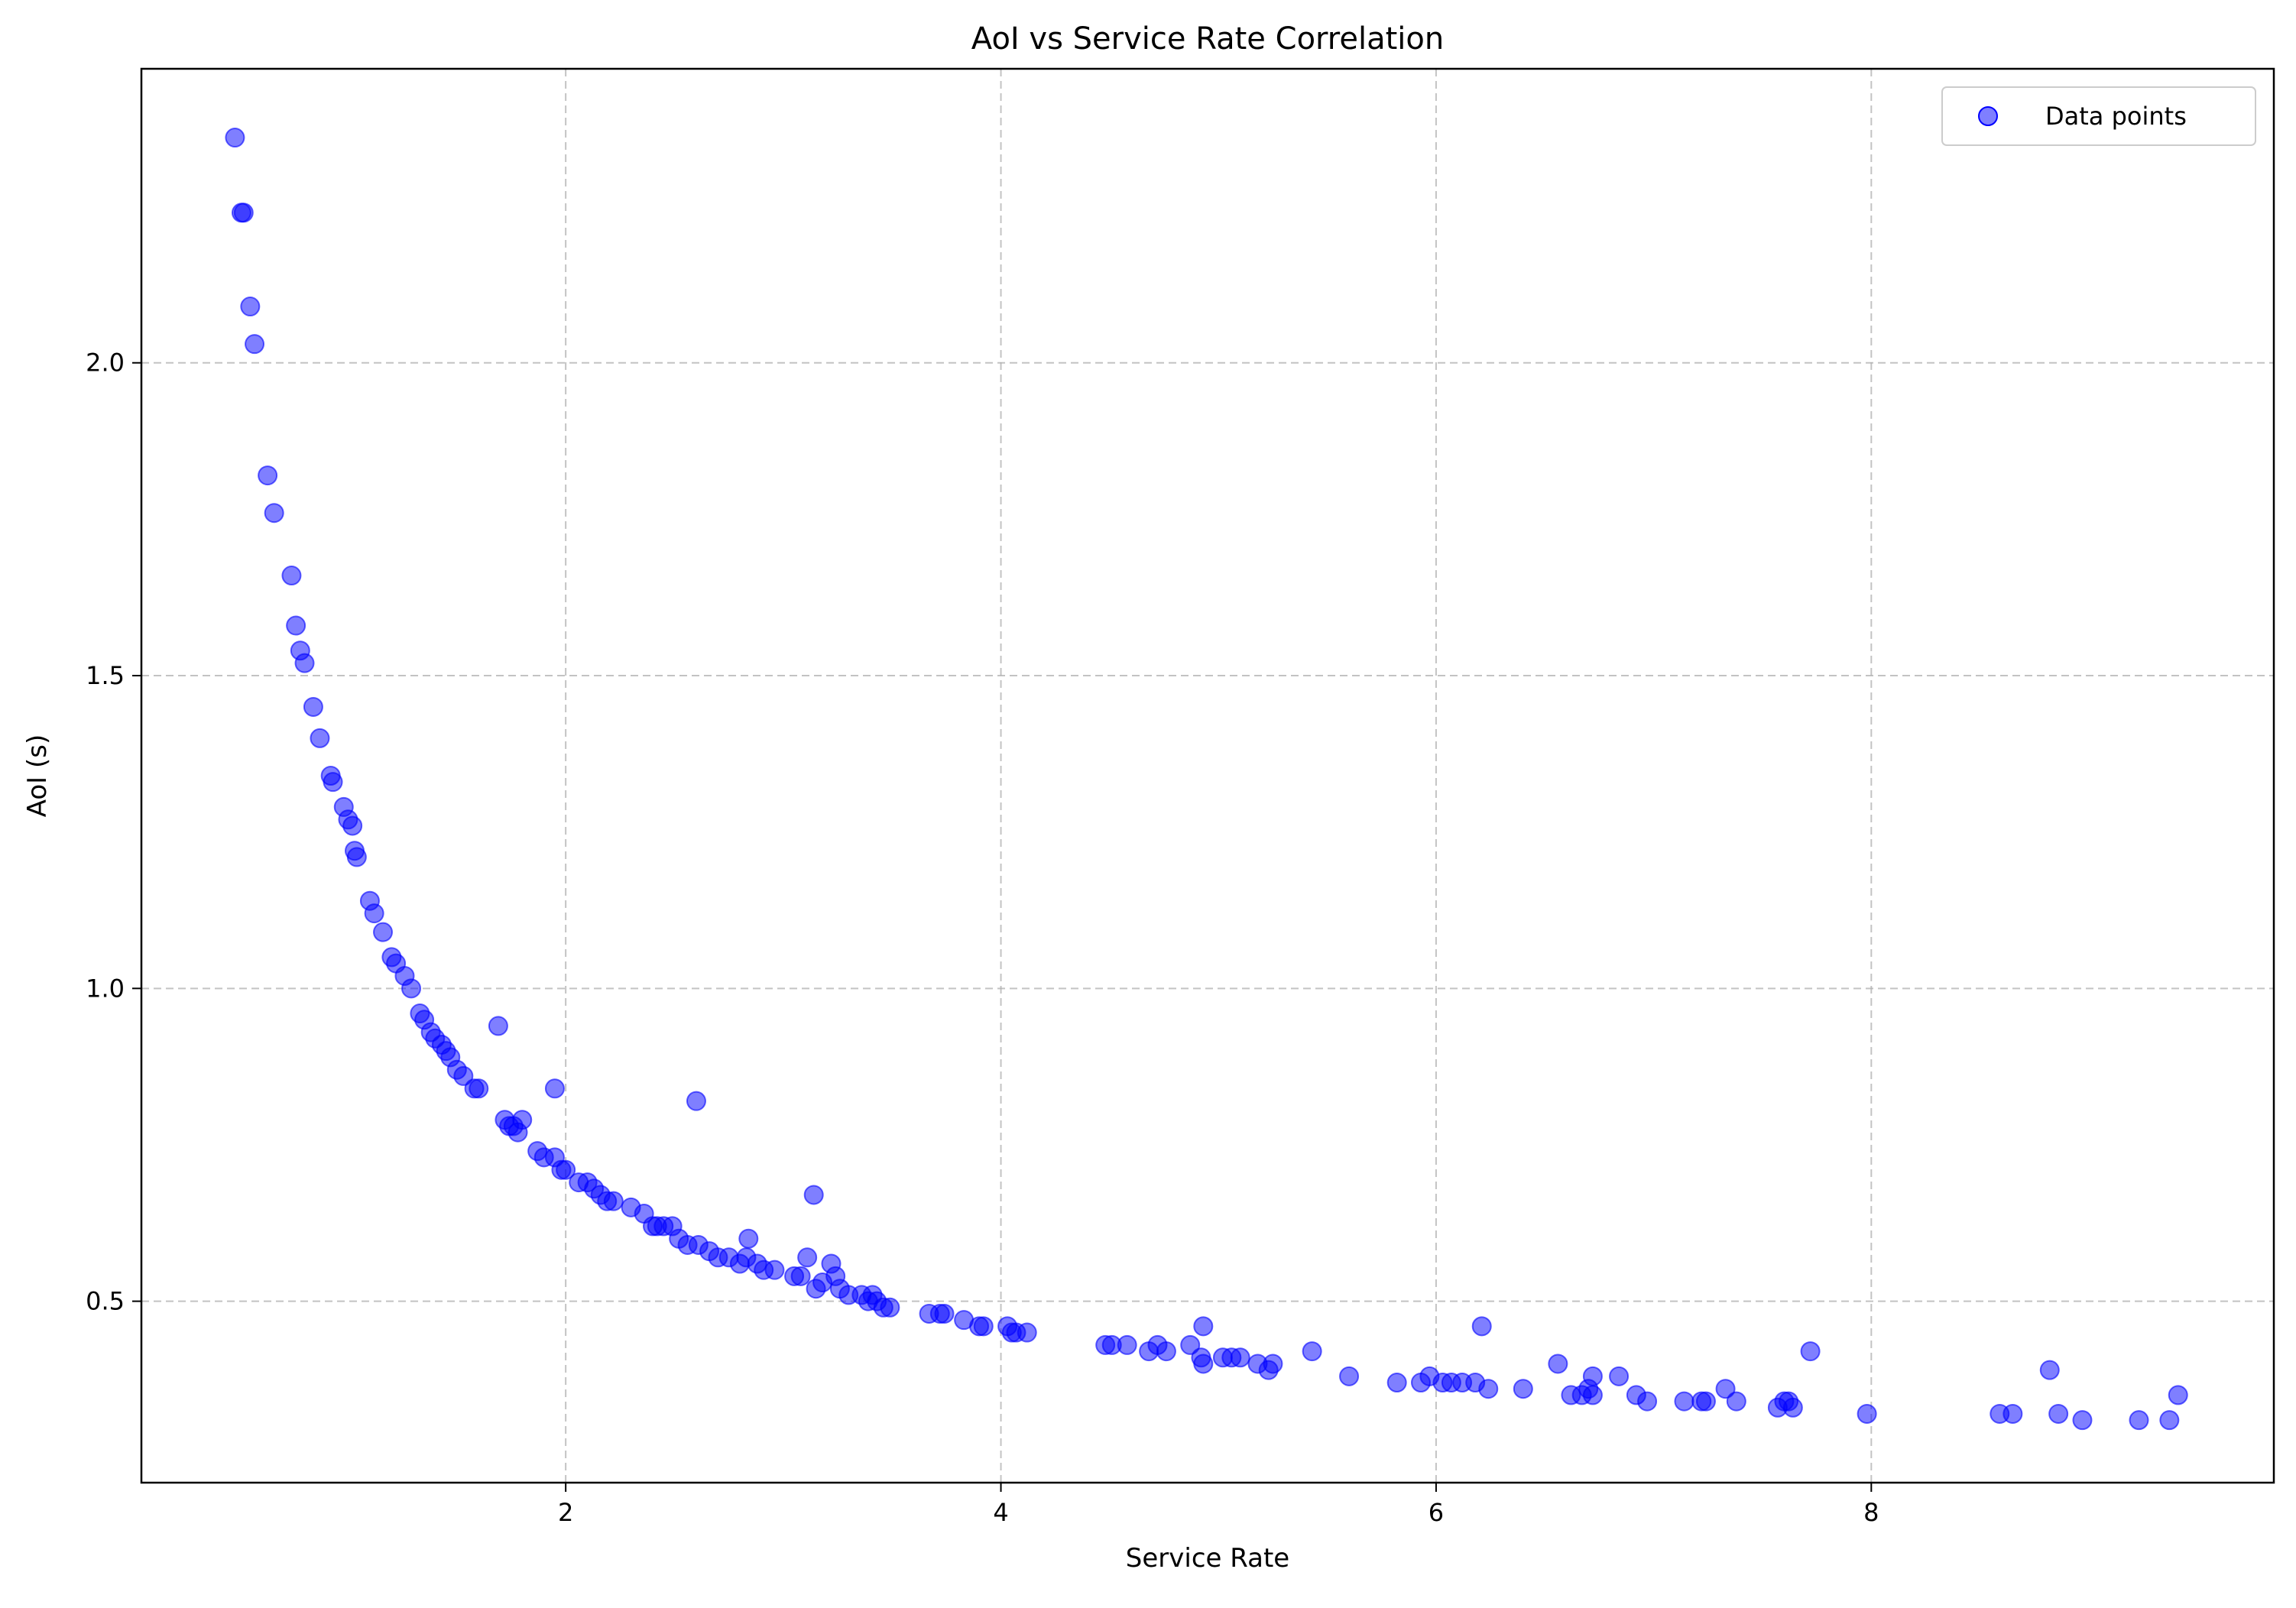 This screenshot has height=1608, width=2296. Describe the element at coordinates (105, 1301) in the screenshot. I see `y-tick-label: 0.5` at that location.